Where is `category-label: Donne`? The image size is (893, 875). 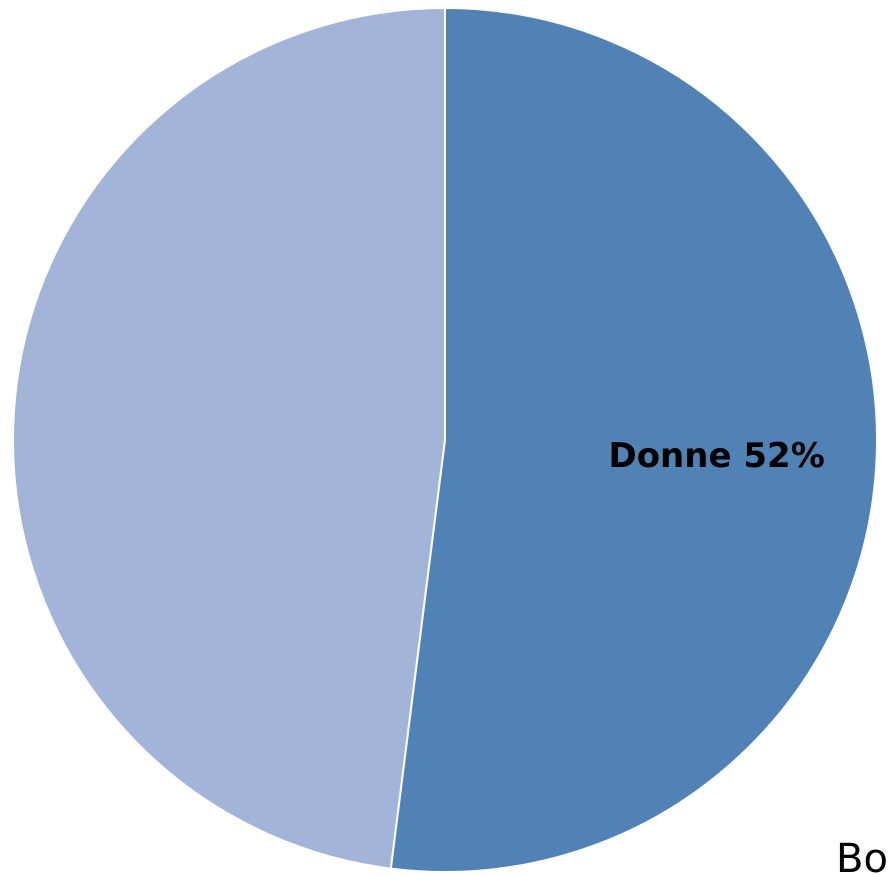 category-label: Donne is located at coordinates (669, 456).